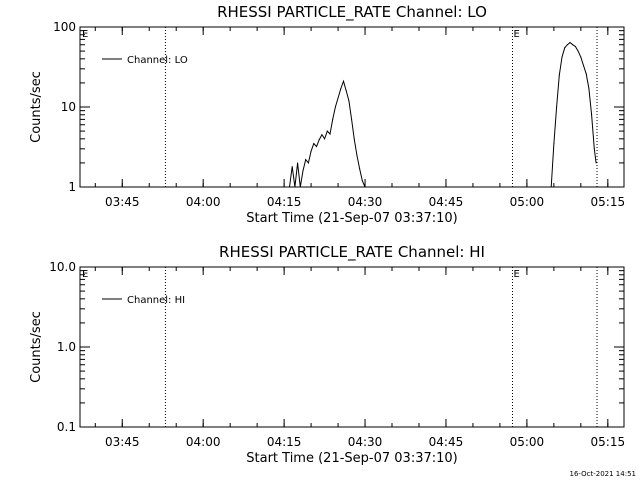 The image size is (640, 480). What do you see at coordinates (72, 187) in the screenshot?
I see `y-tick-label: 1` at bounding box center [72, 187].